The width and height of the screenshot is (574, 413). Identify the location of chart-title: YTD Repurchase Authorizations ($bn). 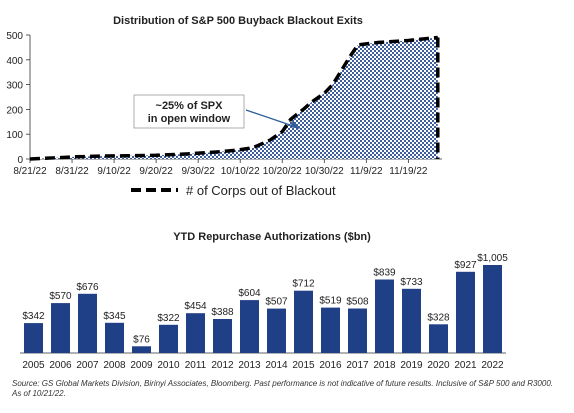
(272, 237).